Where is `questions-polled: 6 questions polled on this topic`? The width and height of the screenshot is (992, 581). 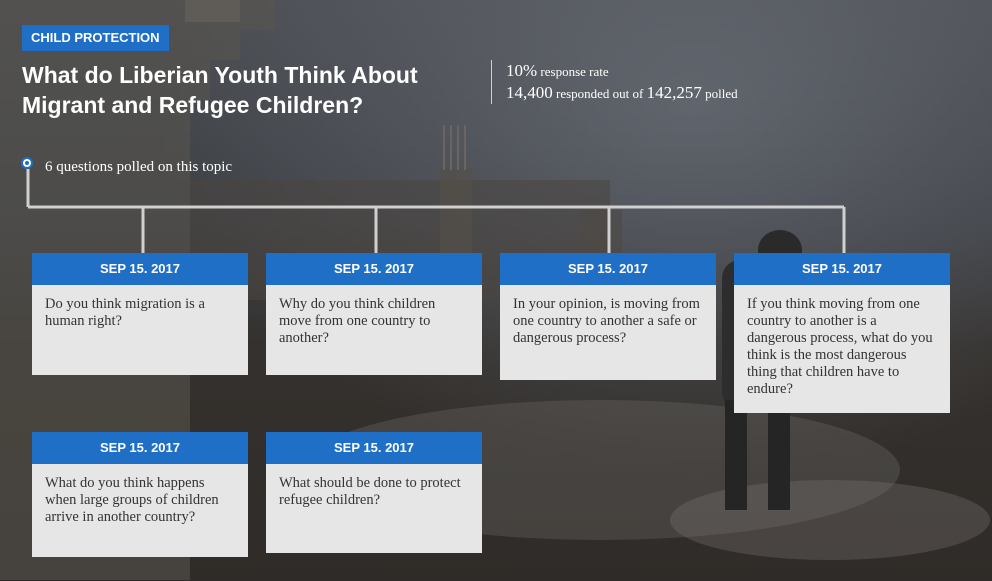
questions-polled: 6 questions polled on this topic is located at coordinates (139, 167).